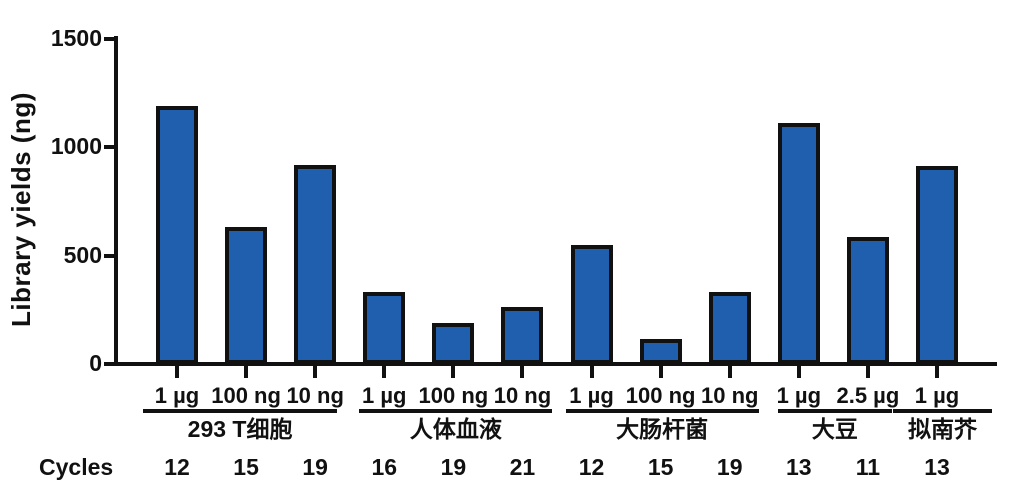 The height and width of the screenshot is (501, 1013). What do you see at coordinates (868, 395) in the screenshot?
I see `bar-input-amount-label: 2.5 µg` at bounding box center [868, 395].